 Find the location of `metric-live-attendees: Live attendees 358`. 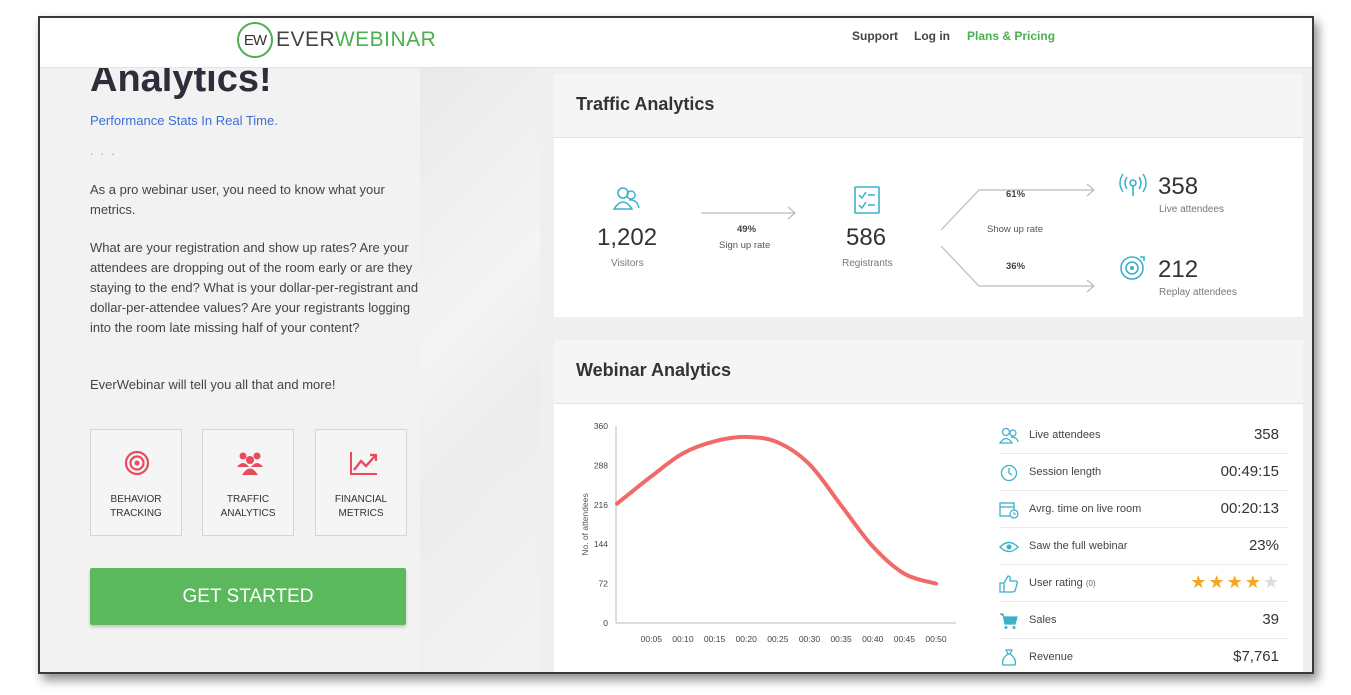

metric-live-attendees: Live attendees 358 is located at coordinates (1144, 436).